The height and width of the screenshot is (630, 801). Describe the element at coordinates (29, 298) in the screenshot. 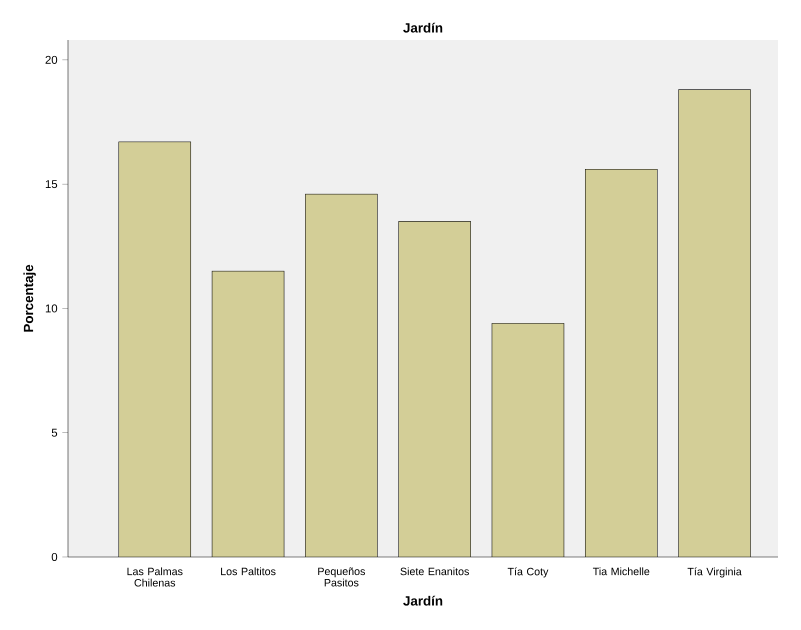

I see `y-axis-title: Porcentaje` at that location.